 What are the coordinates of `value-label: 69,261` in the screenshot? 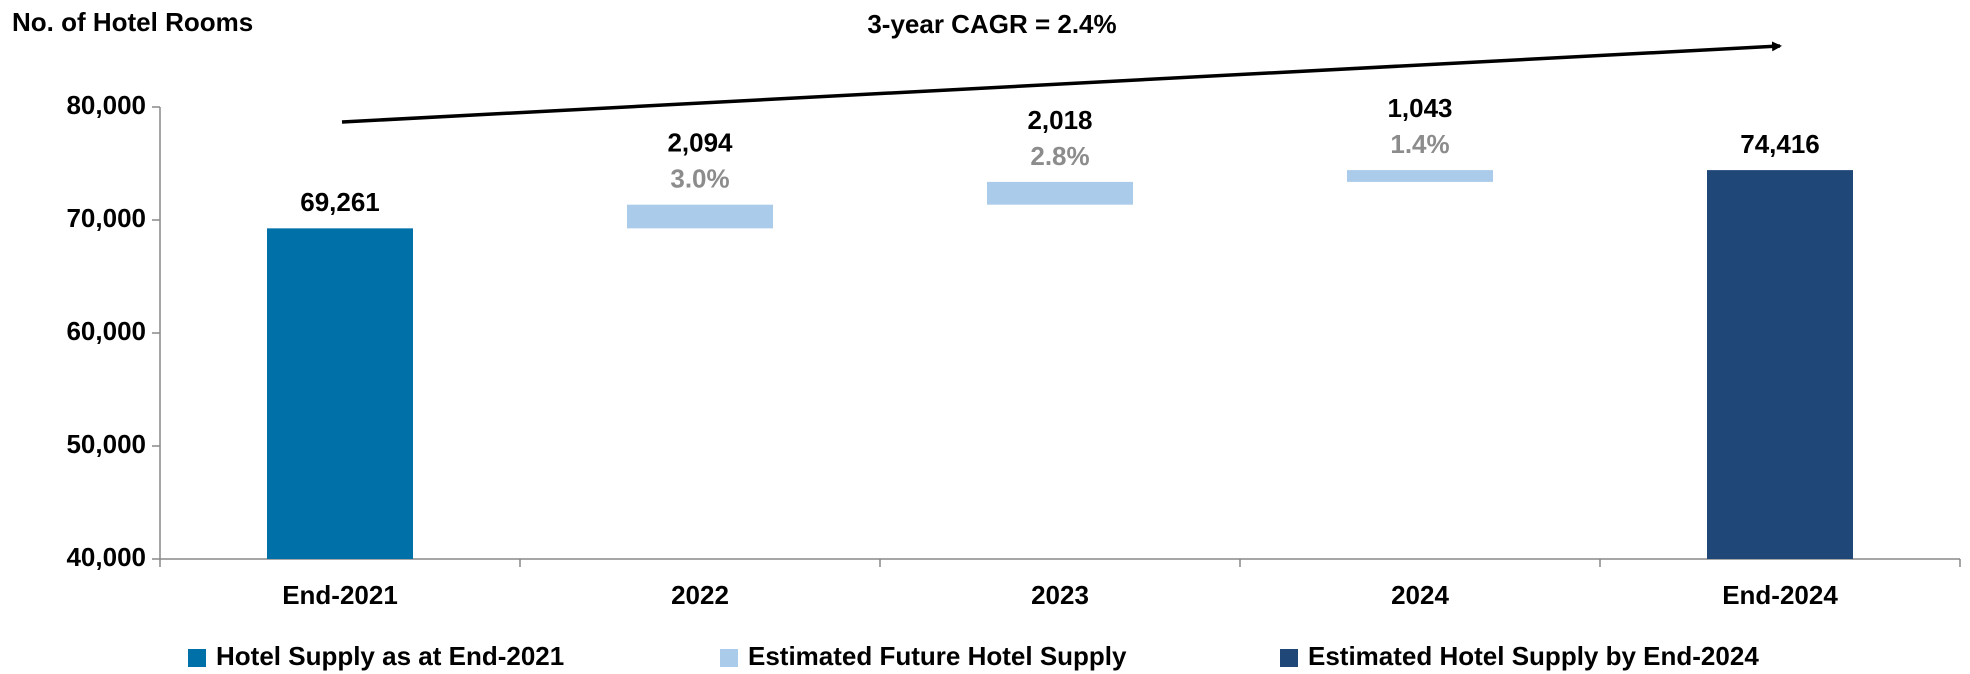 It's located at (340, 202).